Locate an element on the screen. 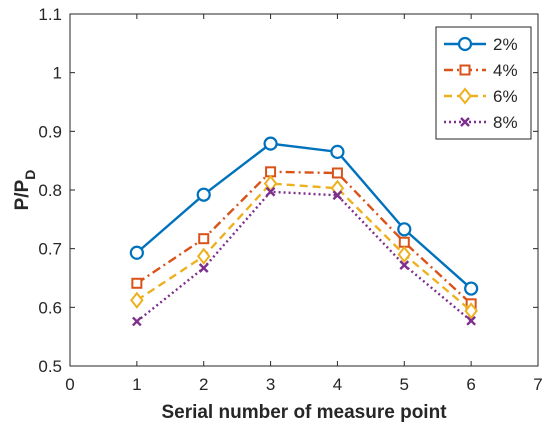 The image size is (550, 435). legend-label: 6% is located at coordinates (505, 96).